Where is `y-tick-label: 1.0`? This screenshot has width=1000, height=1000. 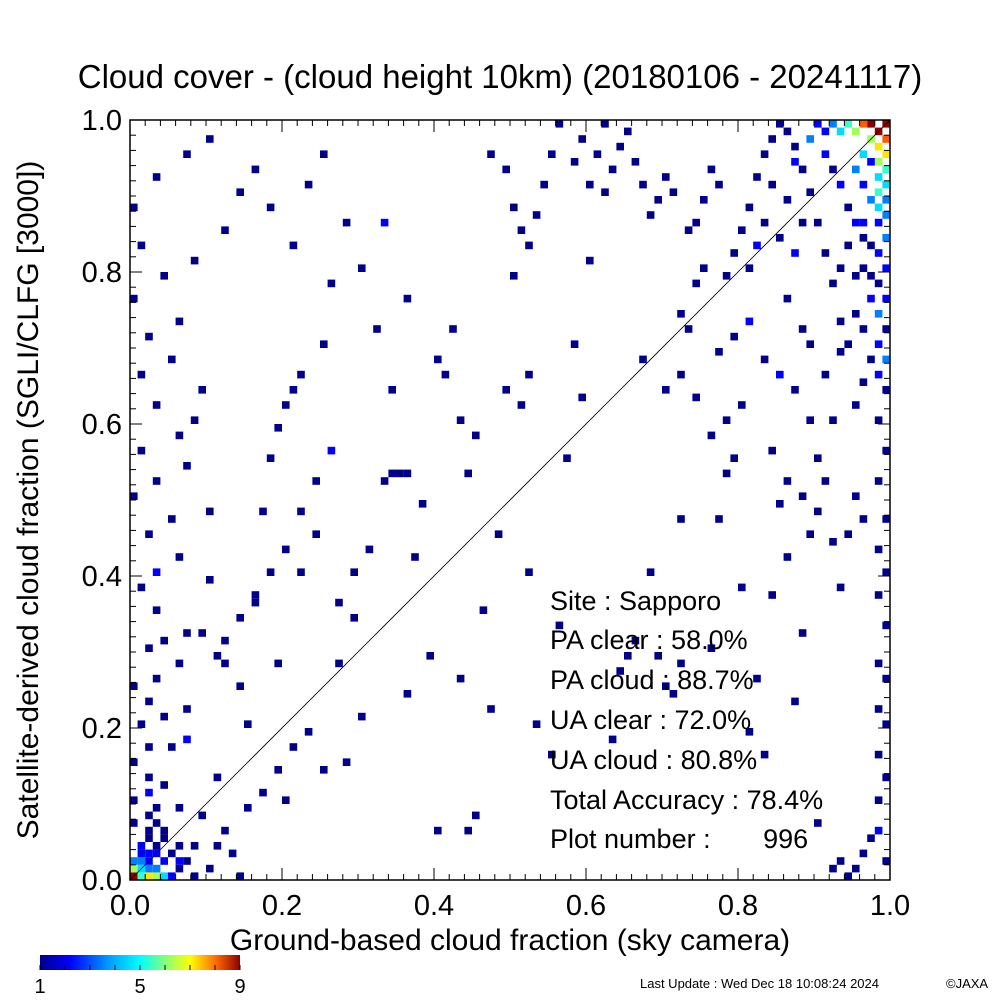
y-tick-label: 1.0 is located at coordinates (102, 121).